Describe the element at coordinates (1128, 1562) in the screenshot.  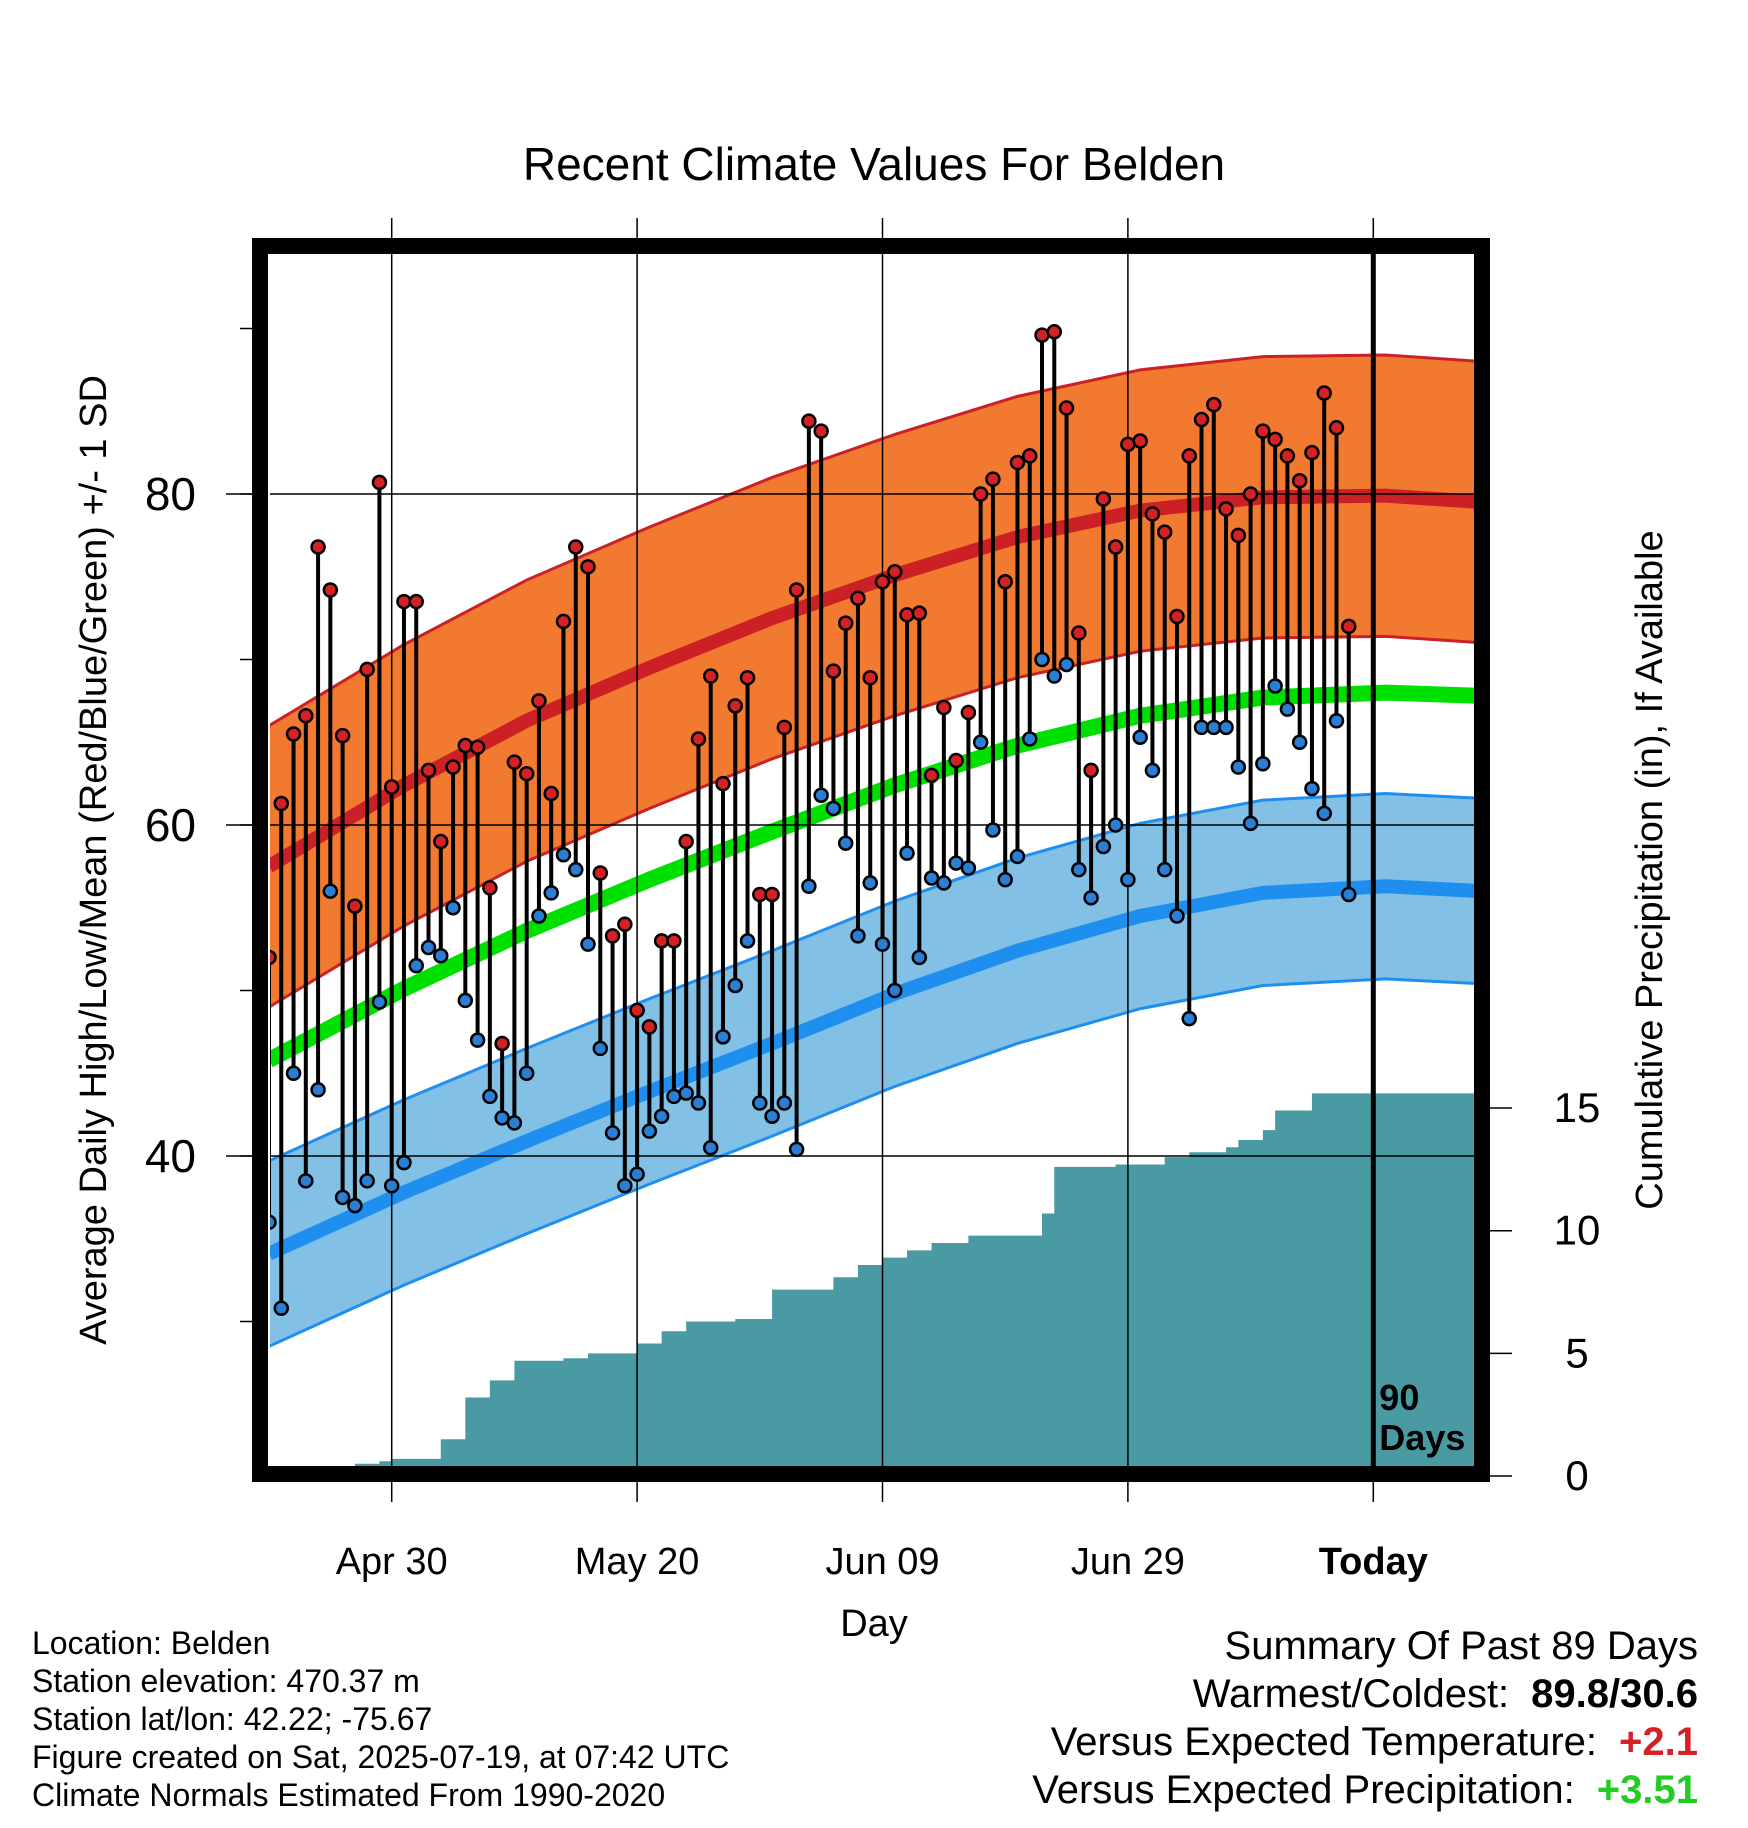
I see `x-tick-label: Jun 29` at that location.